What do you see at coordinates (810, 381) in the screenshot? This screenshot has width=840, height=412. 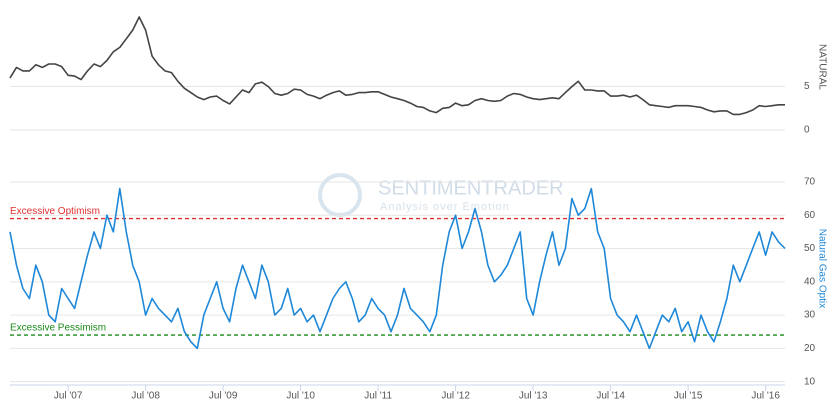 I see `y-tick-label: 10` at bounding box center [810, 381].